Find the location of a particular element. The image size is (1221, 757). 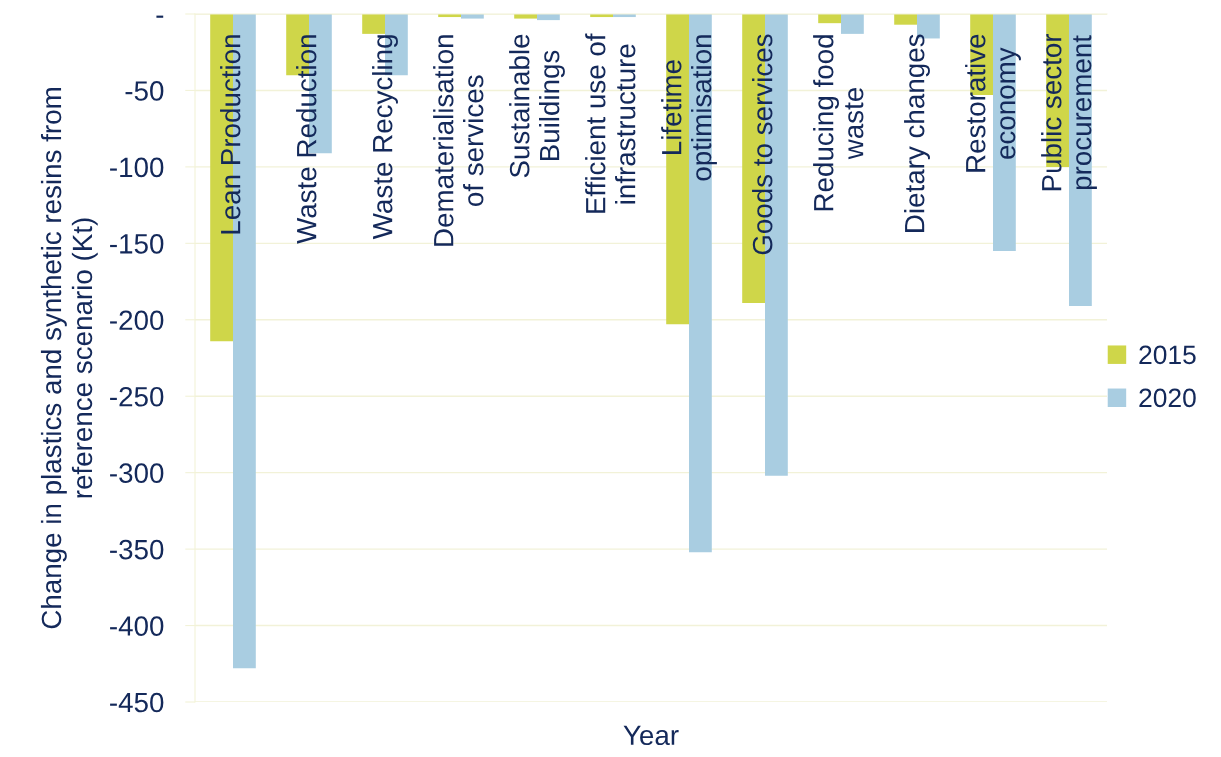

y-tick-label: -300 is located at coordinates (137, 473).